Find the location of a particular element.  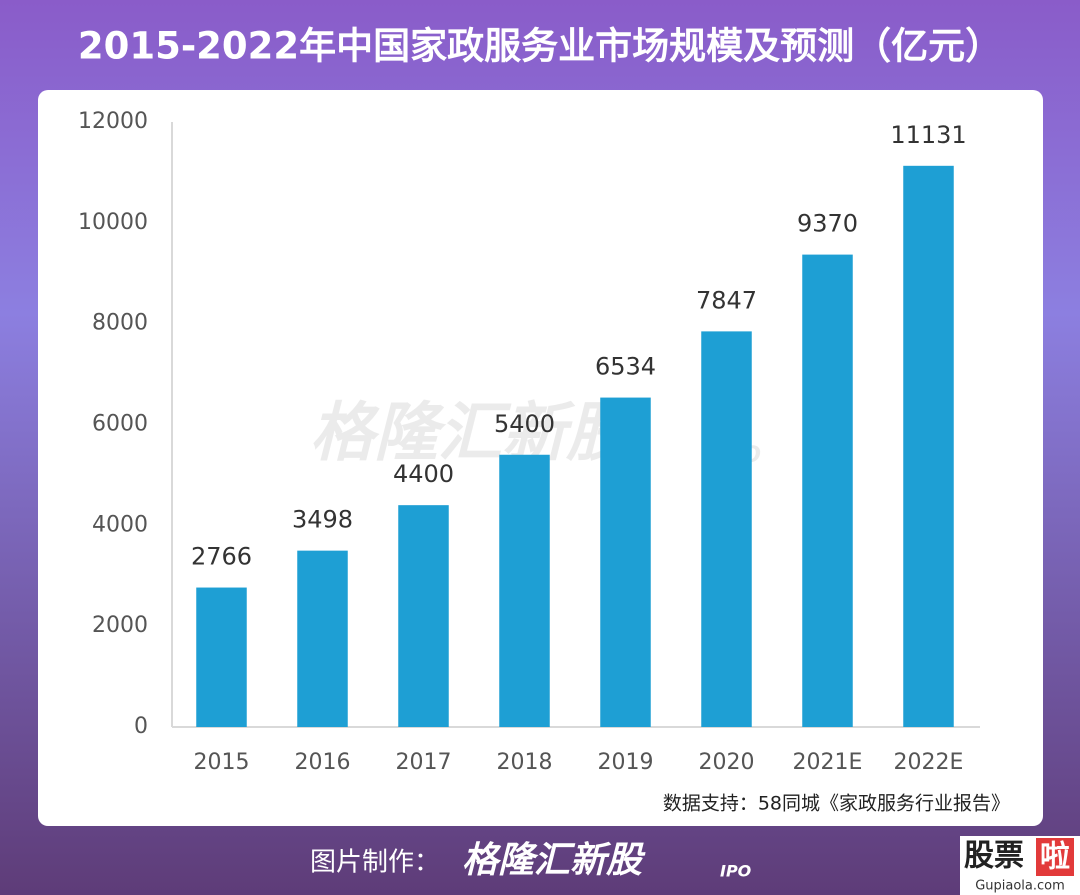

y-tick-label: 6000 is located at coordinates (120, 424).